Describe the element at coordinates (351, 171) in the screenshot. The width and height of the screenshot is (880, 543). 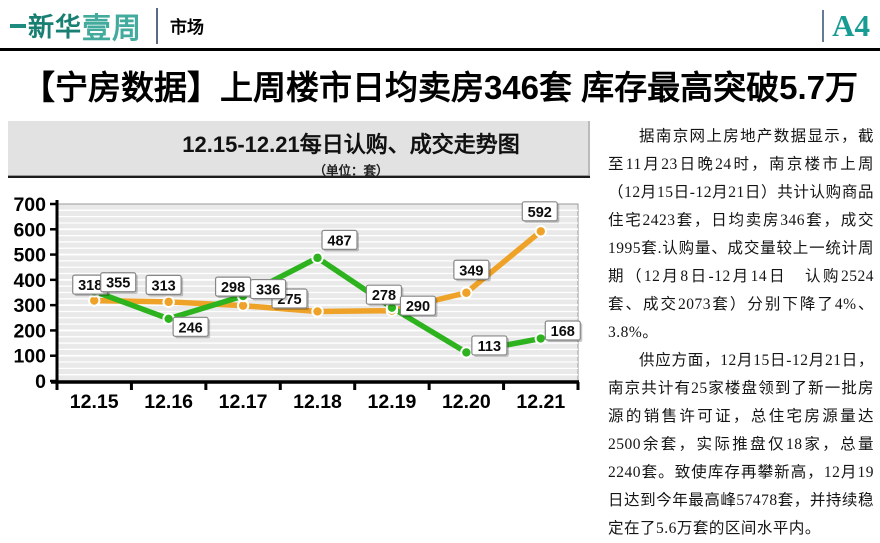
I see `chart-subtitle: （单位：套）` at that location.